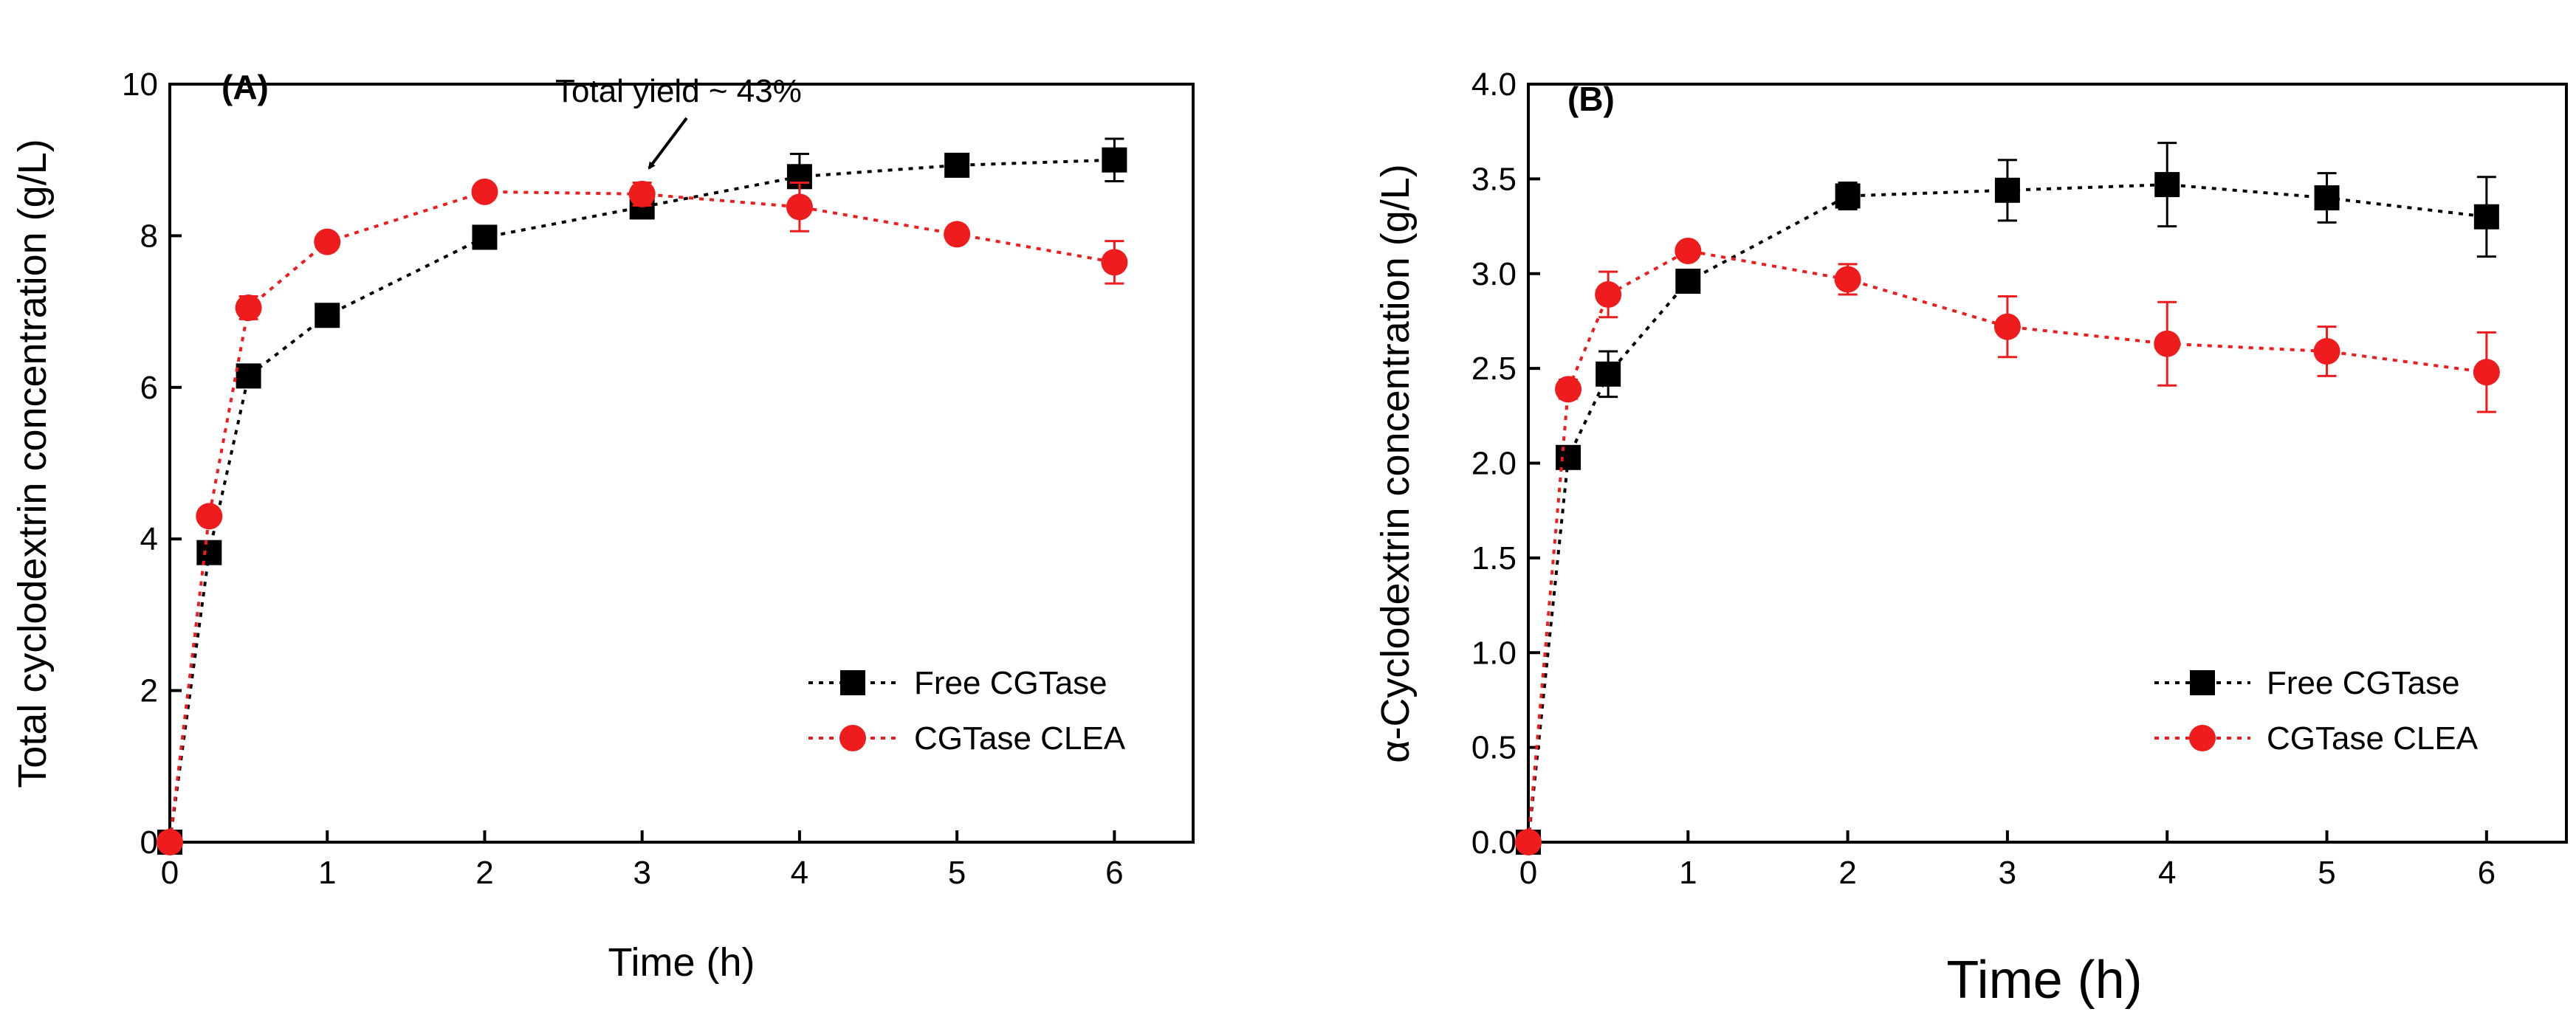 The height and width of the screenshot is (1023, 2576). What do you see at coordinates (1494, 274) in the screenshot?
I see `y-tick-label: 3.0` at bounding box center [1494, 274].